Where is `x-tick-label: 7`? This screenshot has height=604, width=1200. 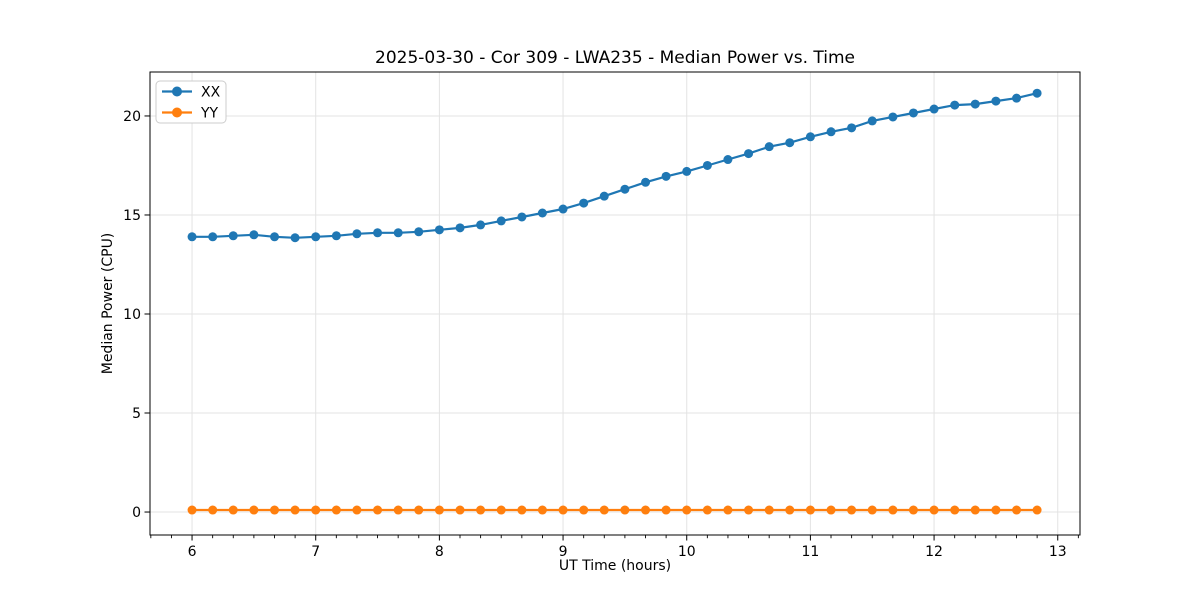 x-tick-label: 7 is located at coordinates (315, 552).